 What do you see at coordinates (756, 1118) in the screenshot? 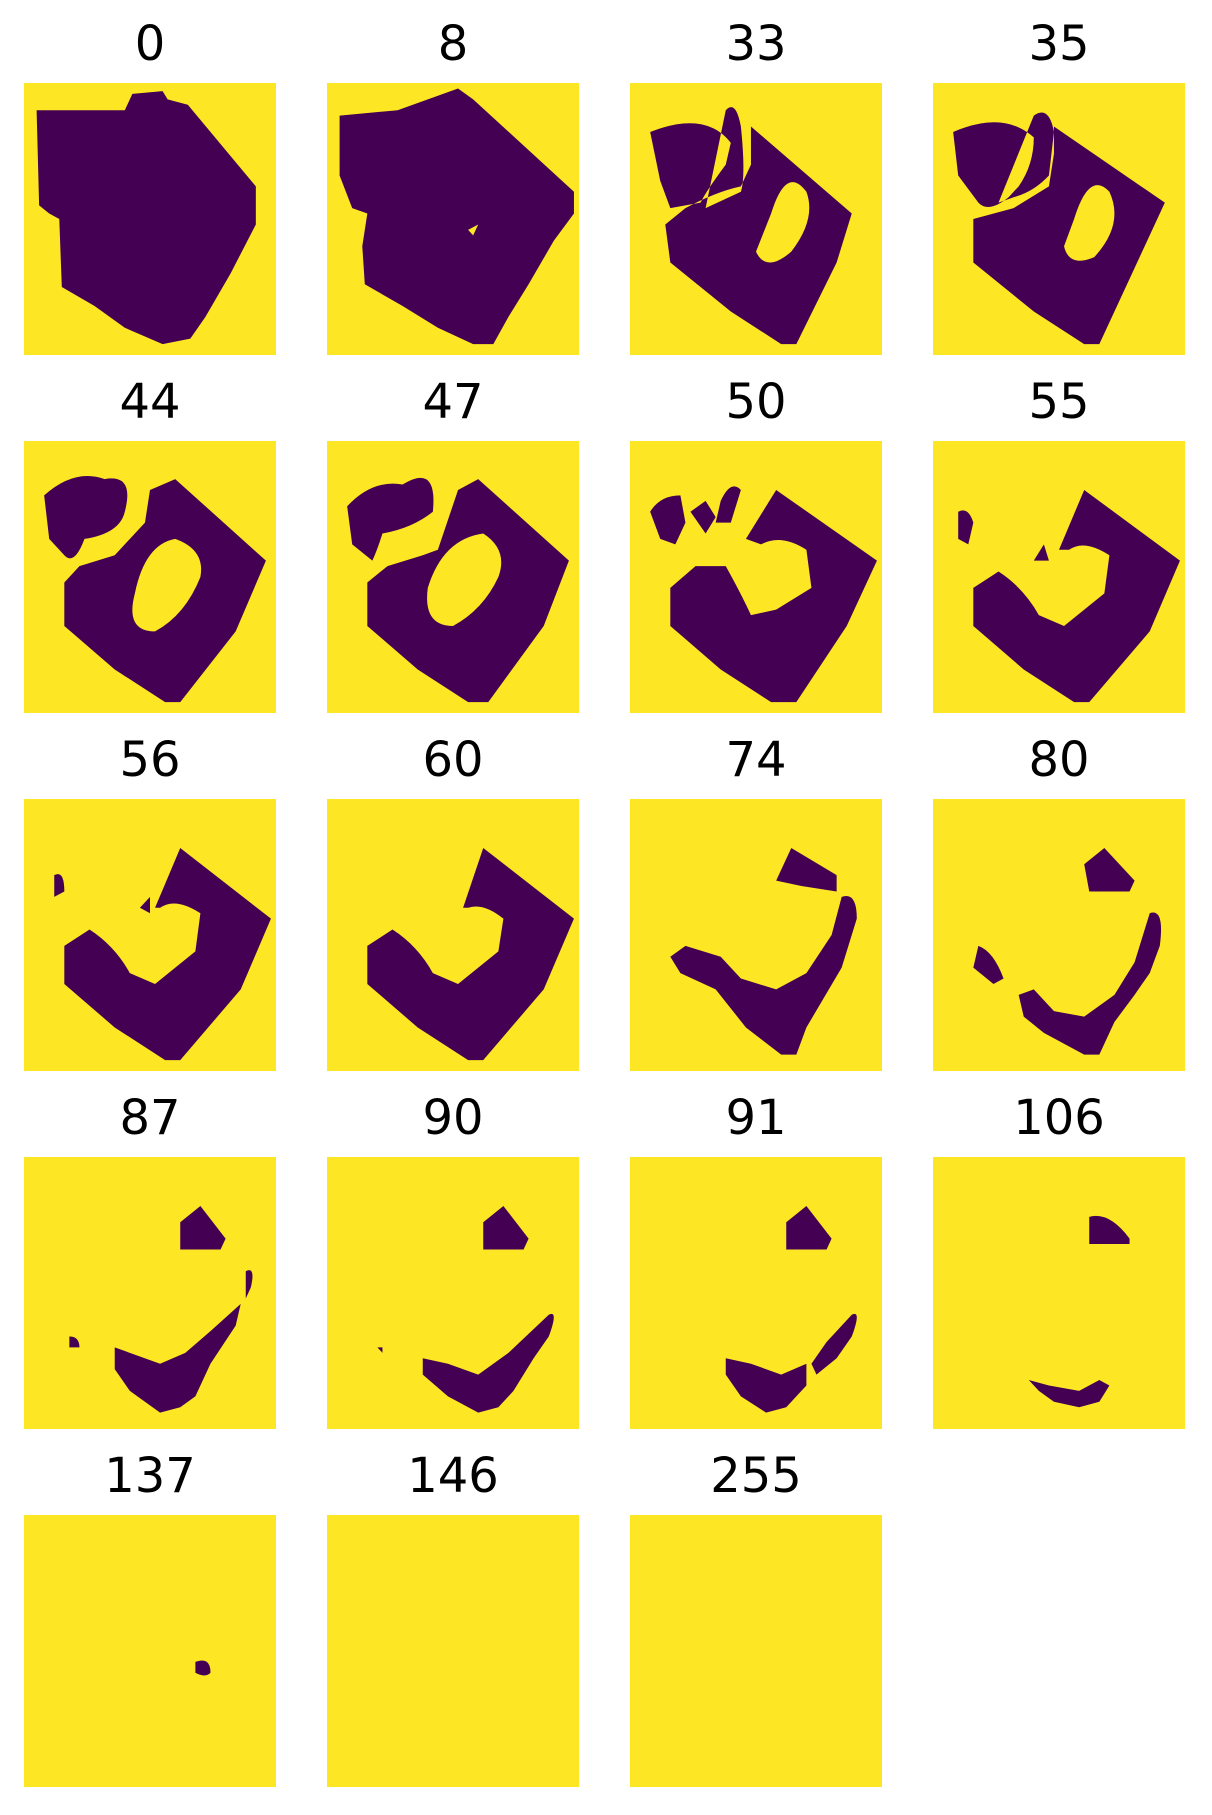
I see `panel-title: 91` at bounding box center [756, 1118].